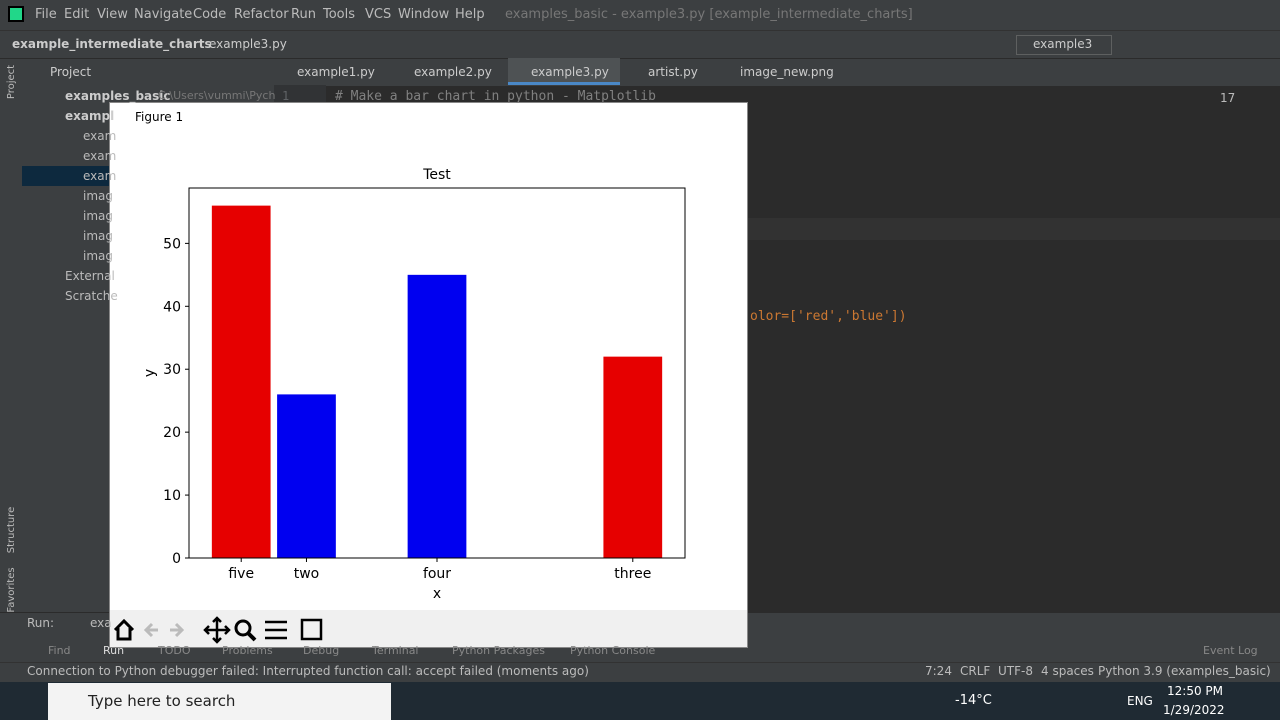  Describe the element at coordinates (112, 44) in the screenshot. I see `breadcrumb: example_intermediate_charts` at that location.